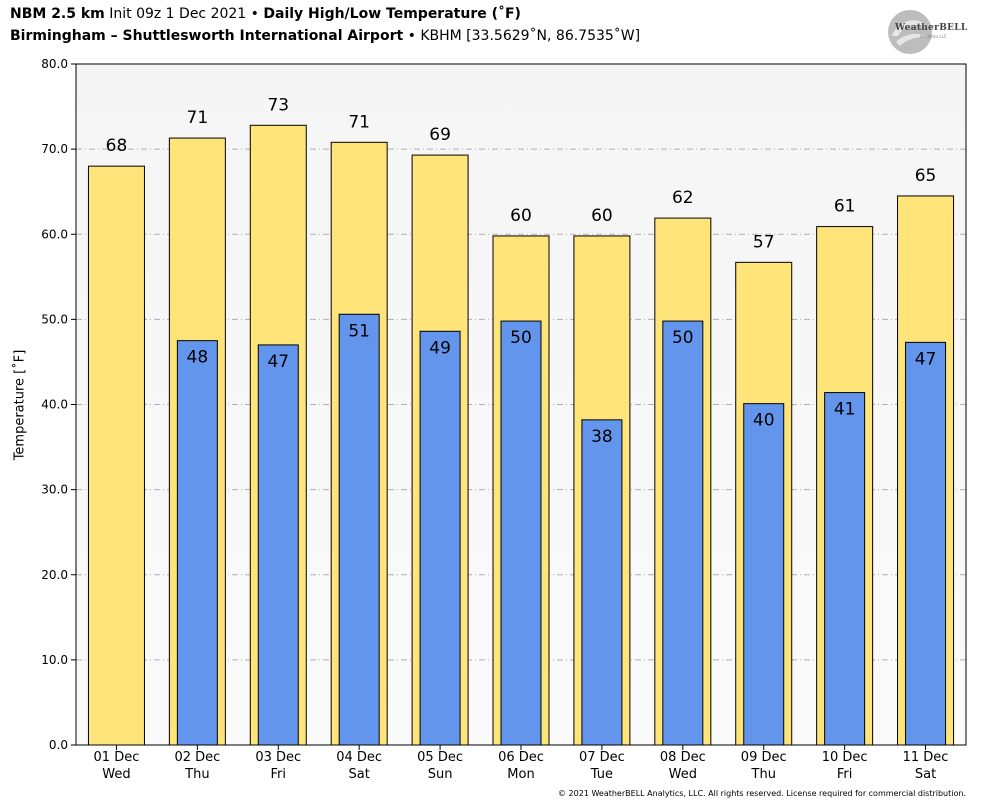 The width and height of the screenshot is (984, 808). Describe the element at coordinates (54, 64) in the screenshot. I see `y-tick-label: 80.0` at that location.